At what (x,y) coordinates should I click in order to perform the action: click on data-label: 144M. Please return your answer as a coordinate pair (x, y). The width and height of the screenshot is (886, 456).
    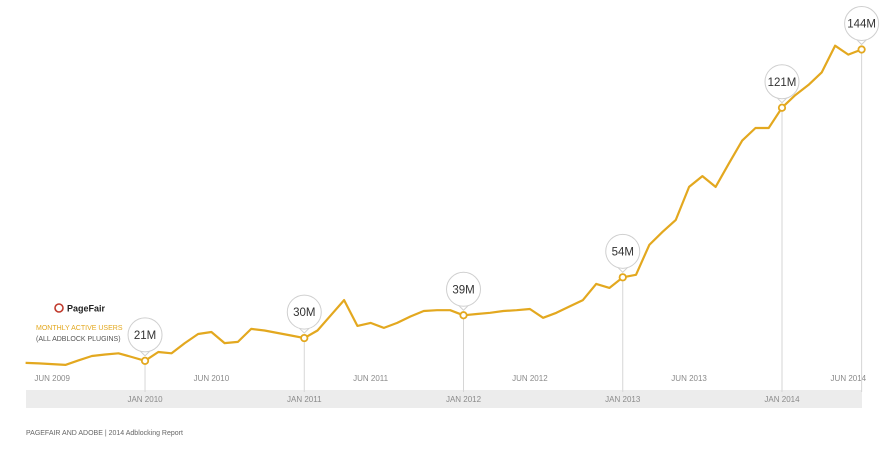
    Looking at the image, I should click on (861, 25).